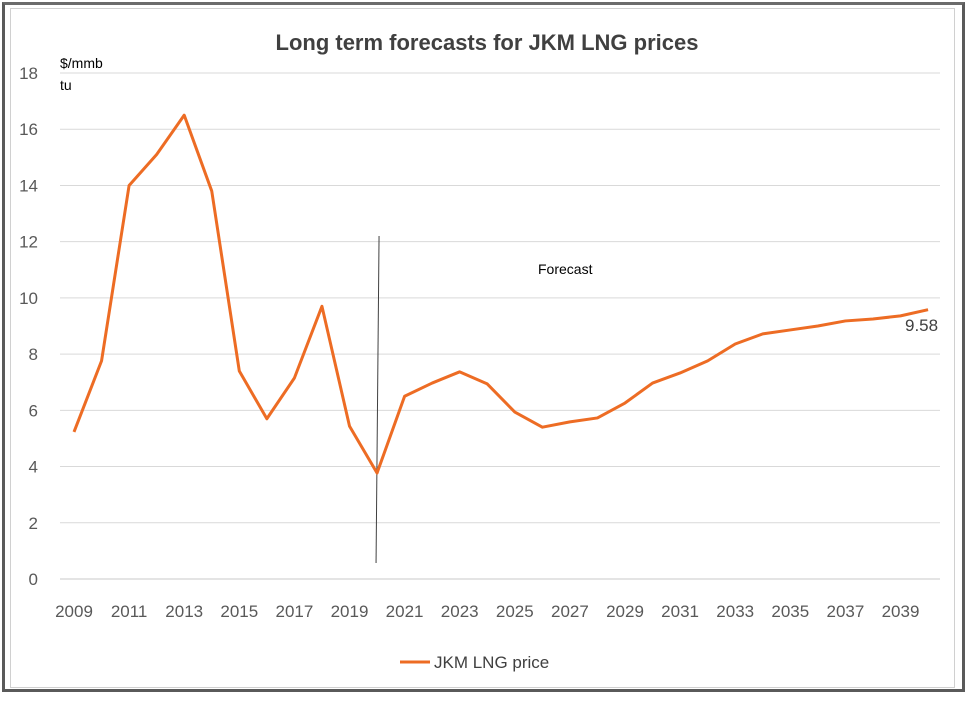 This screenshot has width=975, height=702. Describe the element at coordinates (405, 611) in the screenshot. I see `x-tick-label: 2021` at that location.